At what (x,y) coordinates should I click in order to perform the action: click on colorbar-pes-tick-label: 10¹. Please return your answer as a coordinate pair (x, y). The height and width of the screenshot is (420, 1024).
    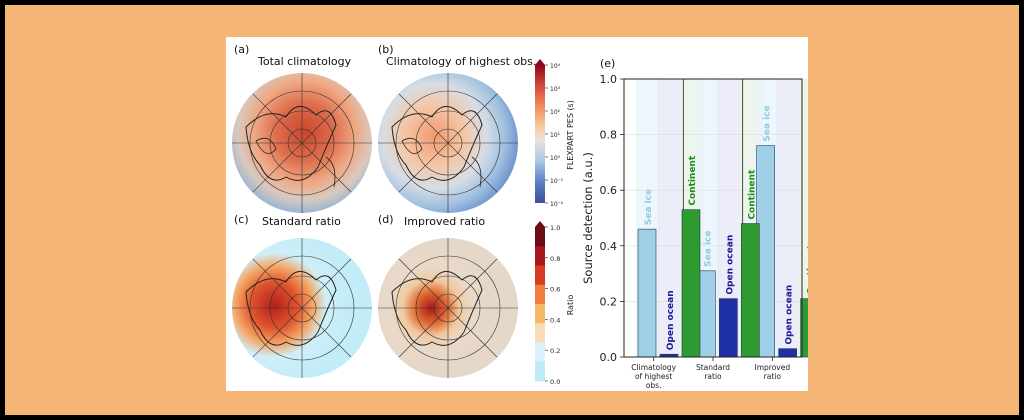
    Looking at the image, I should click on (555, 135).